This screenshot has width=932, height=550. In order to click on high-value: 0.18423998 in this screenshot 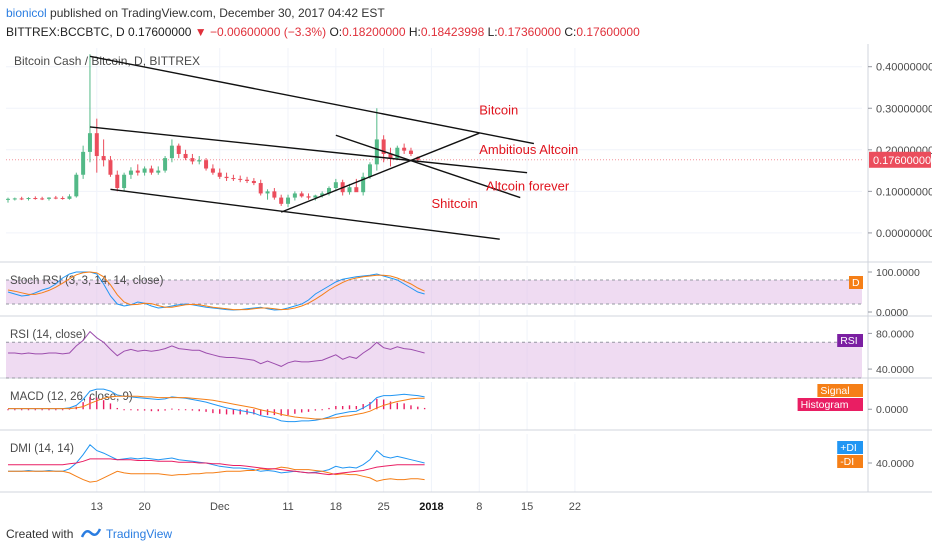, I will do `click(452, 32)`.